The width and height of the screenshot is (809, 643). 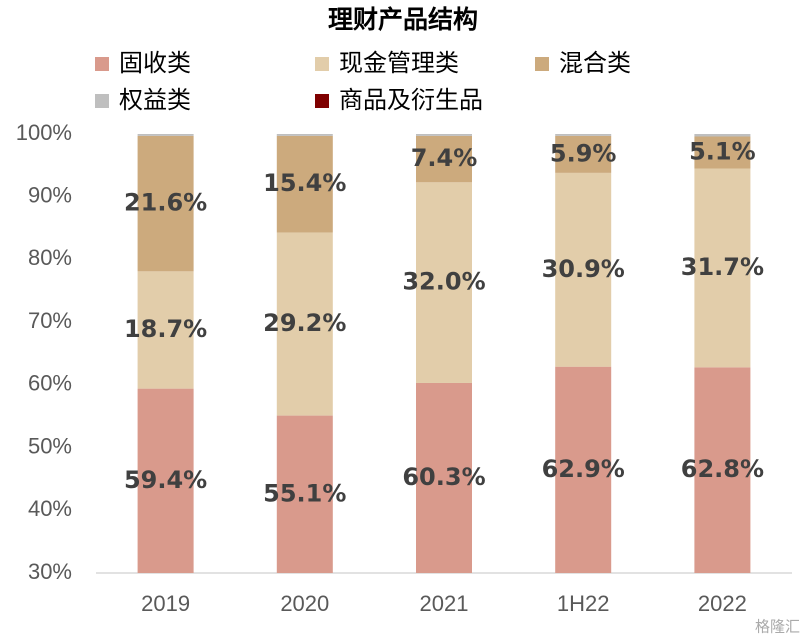 I want to click on y-tick-label: 60%, so click(x=50, y=383).